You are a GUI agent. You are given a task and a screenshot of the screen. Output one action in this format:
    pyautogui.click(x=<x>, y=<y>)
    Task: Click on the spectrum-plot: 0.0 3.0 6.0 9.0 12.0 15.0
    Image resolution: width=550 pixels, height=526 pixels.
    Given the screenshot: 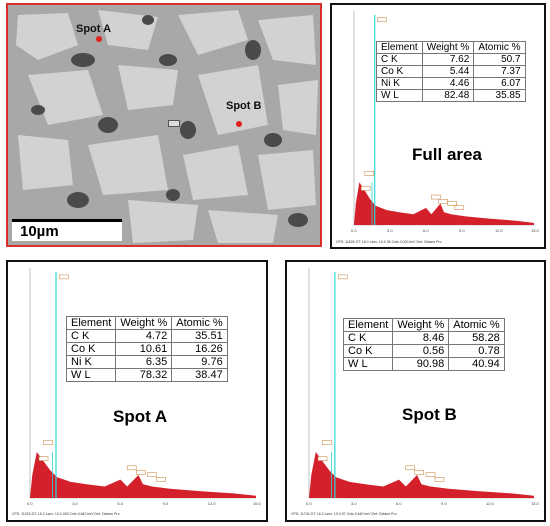 What is the action you would take?
    pyautogui.click(x=445, y=122)
    